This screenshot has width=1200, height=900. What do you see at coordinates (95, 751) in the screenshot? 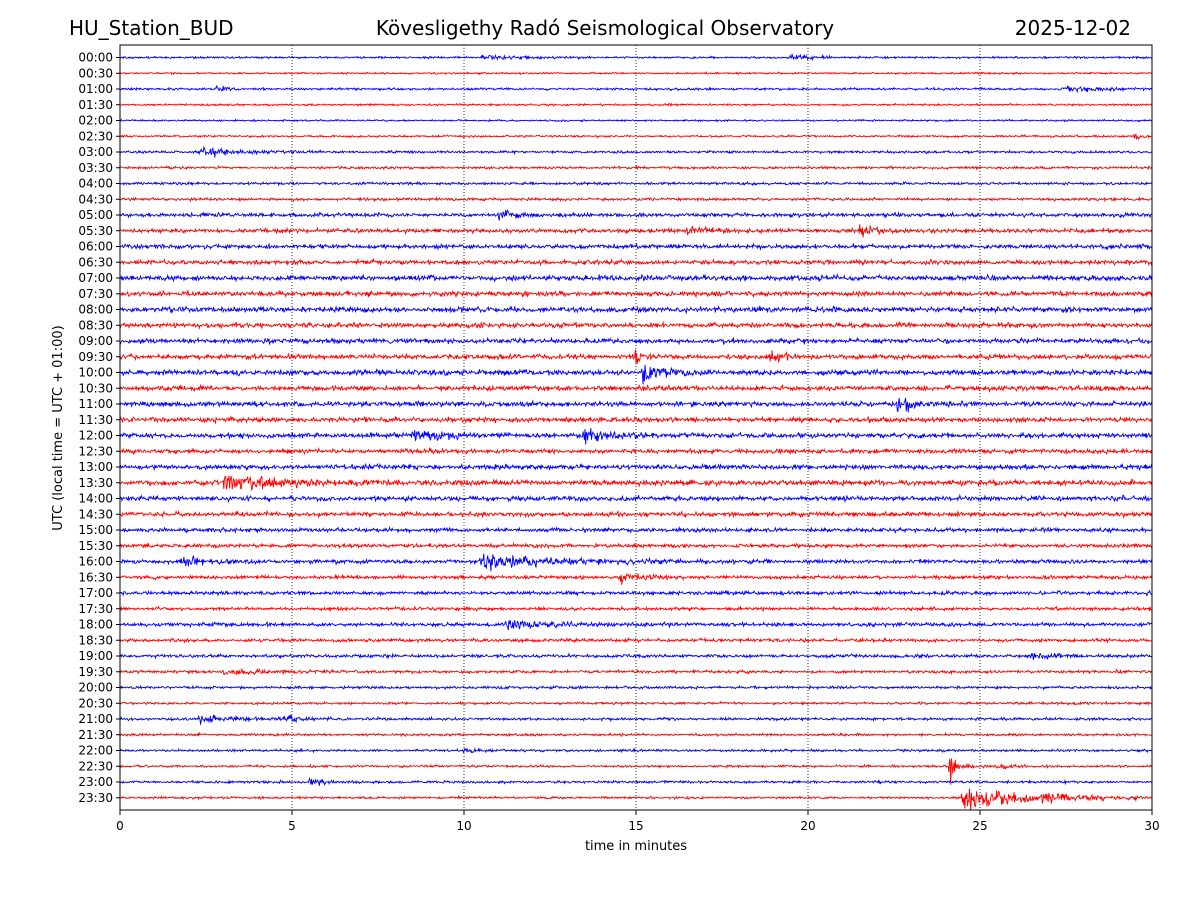
I see `y-tick-label: 22:00` at bounding box center [95, 751].